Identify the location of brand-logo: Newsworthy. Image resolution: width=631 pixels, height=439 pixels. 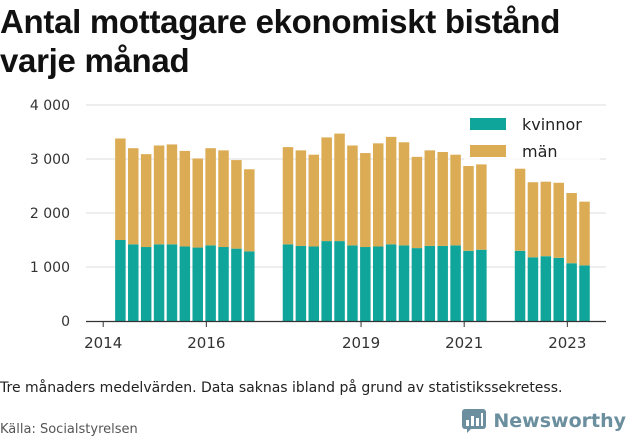
(543, 421).